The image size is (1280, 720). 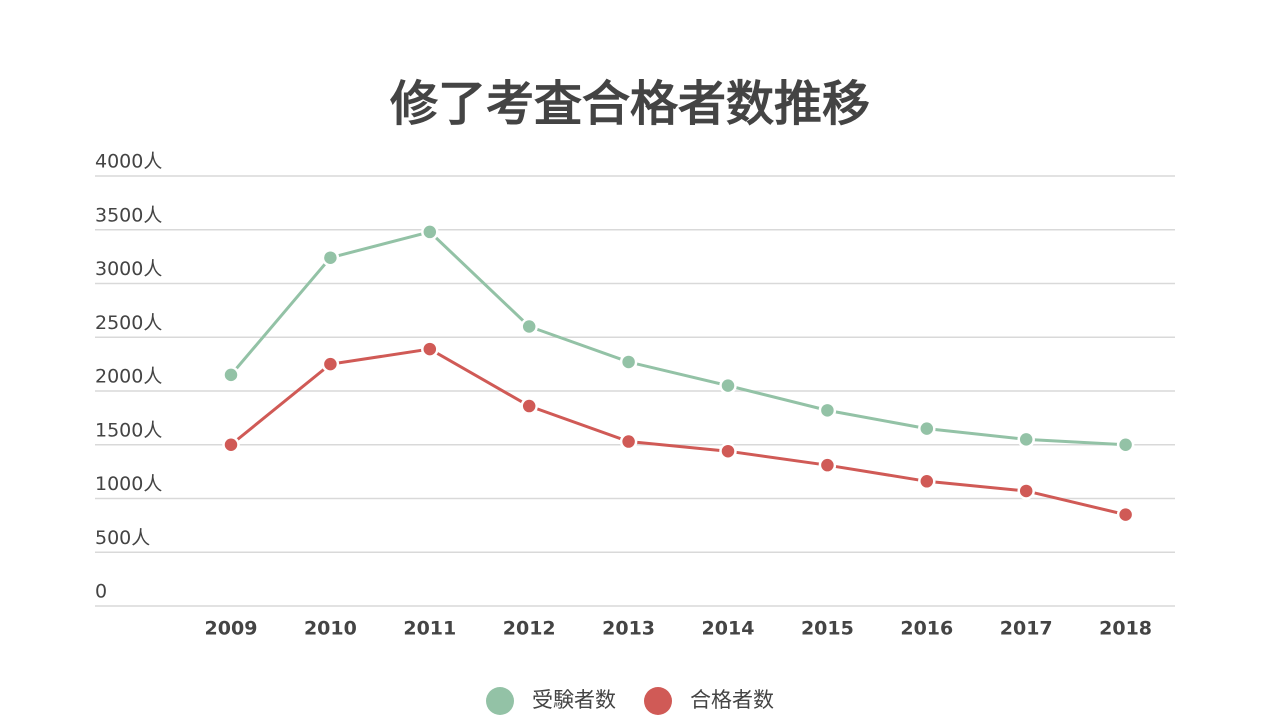 What do you see at coordinates (128, 377) in the screenshot?
I see `y-tick-label: 2000人` at bounding box center [128, 377].